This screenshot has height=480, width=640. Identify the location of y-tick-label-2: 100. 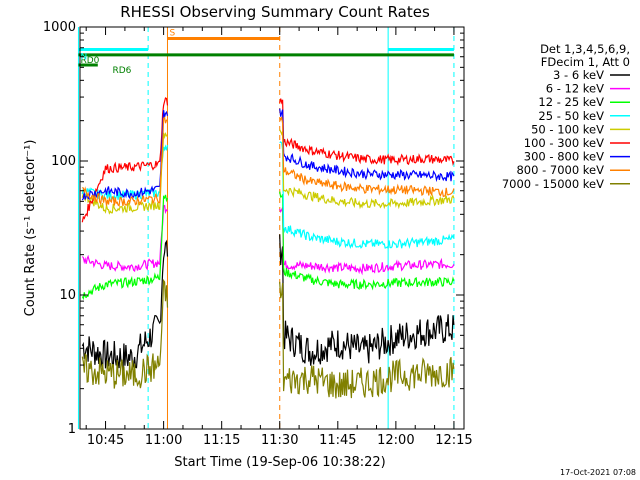
(63, 161).